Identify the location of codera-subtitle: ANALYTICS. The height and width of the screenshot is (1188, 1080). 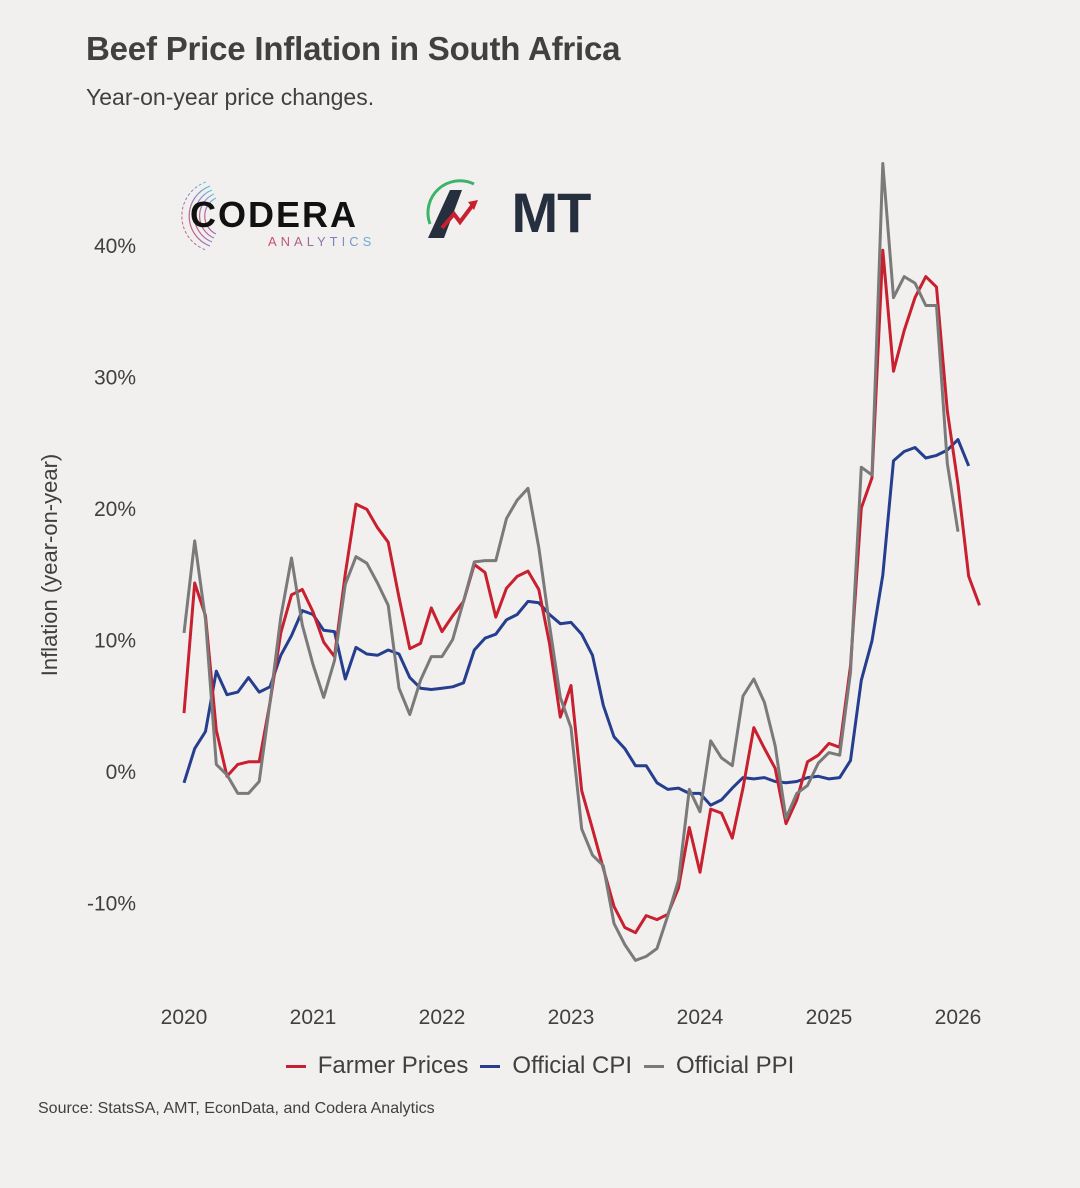
(322, 241).